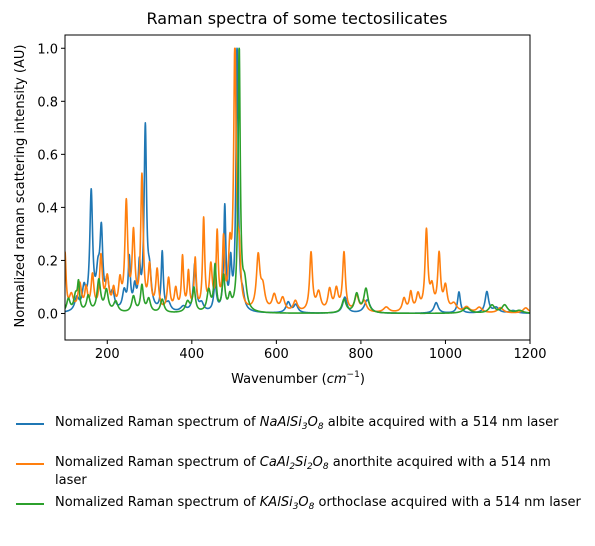 The image size is (595, 546). I want to click on x-axis-label-unit: cm, so click(337, 379).